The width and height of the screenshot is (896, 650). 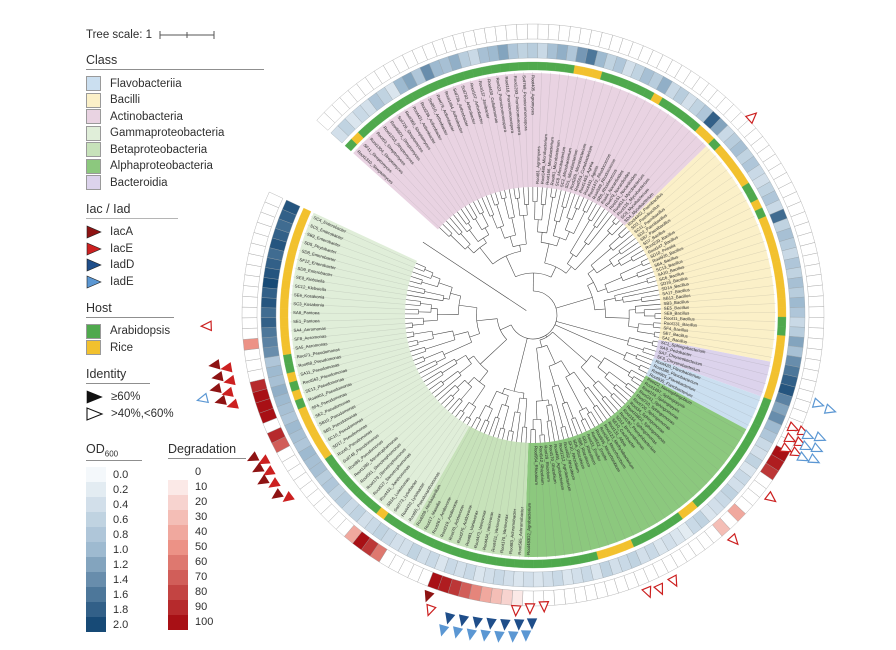 What do you see at coordinates (536, 465) in the screenshot?
I see `taxon-label: Root954_Rhizobium` at bounding box center [536, 465].